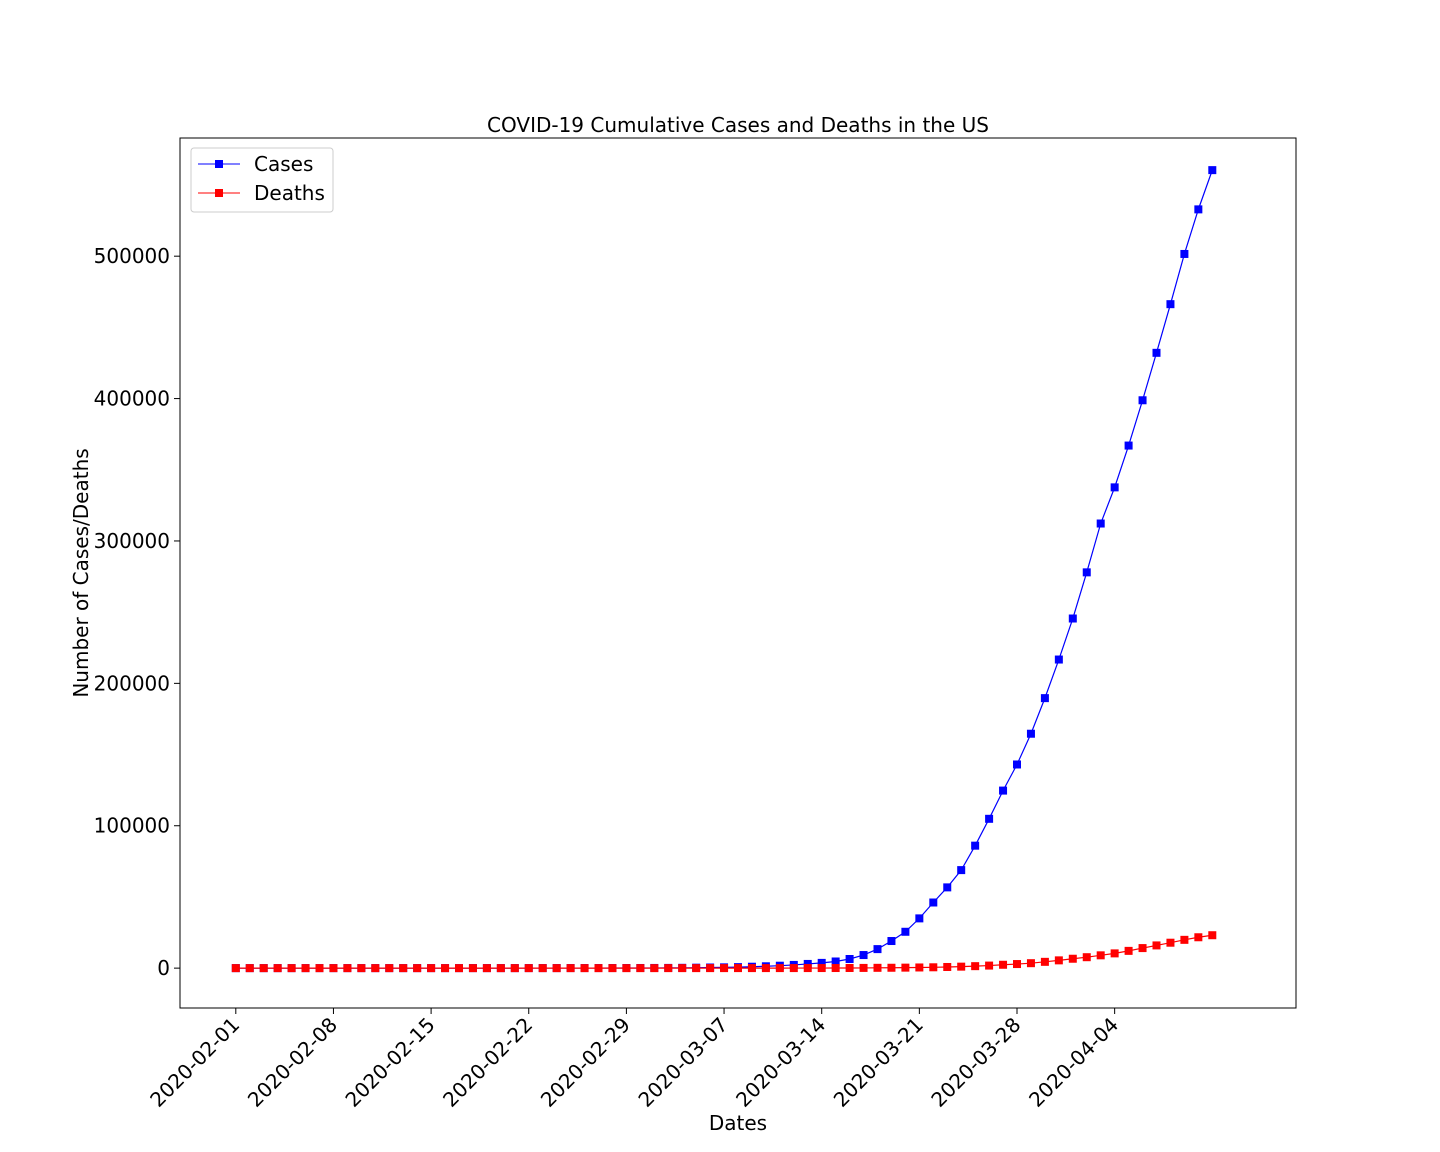 Image resolution: width=1440 pixels, height=1152 pixels. What do you see at coordinates (132, 399) in the screenshot?
I see `y-tick-label: 400000` at bounding box center [132, 399].